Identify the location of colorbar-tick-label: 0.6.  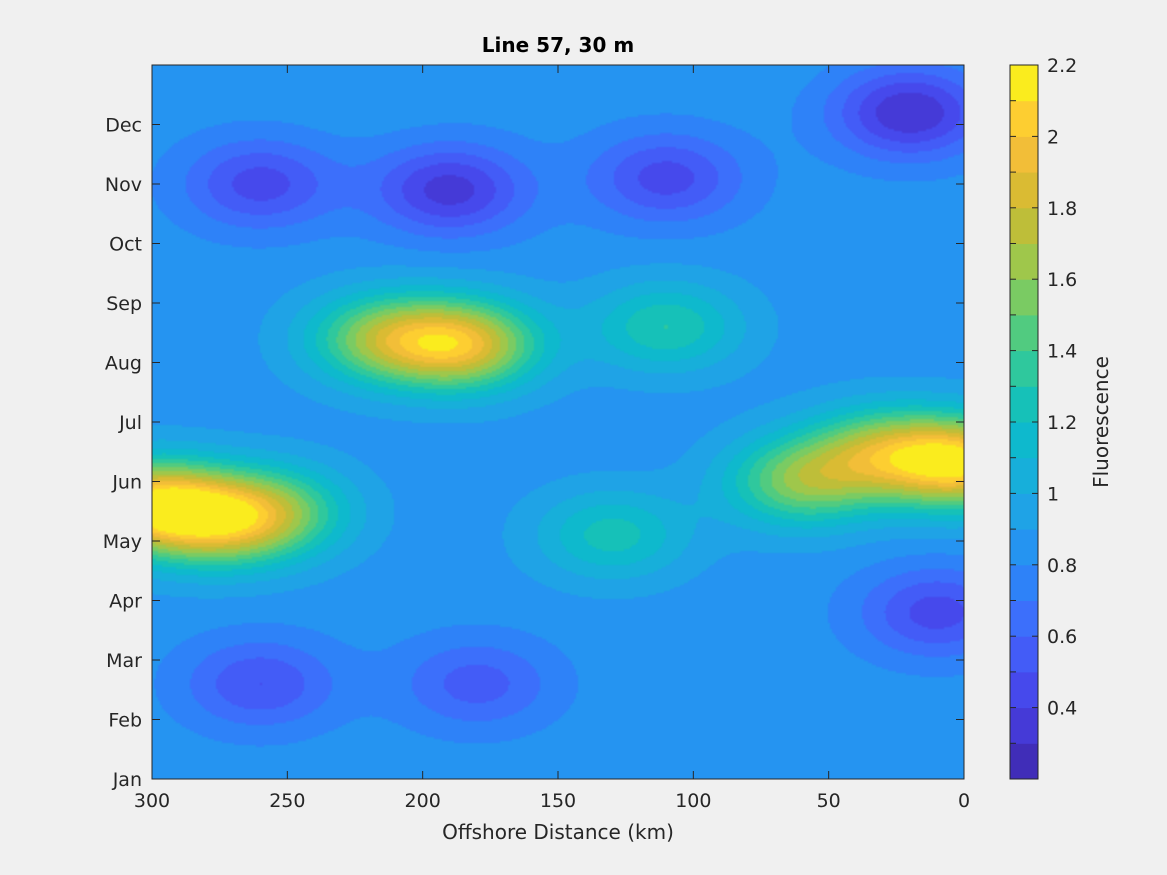
(1062, 637).